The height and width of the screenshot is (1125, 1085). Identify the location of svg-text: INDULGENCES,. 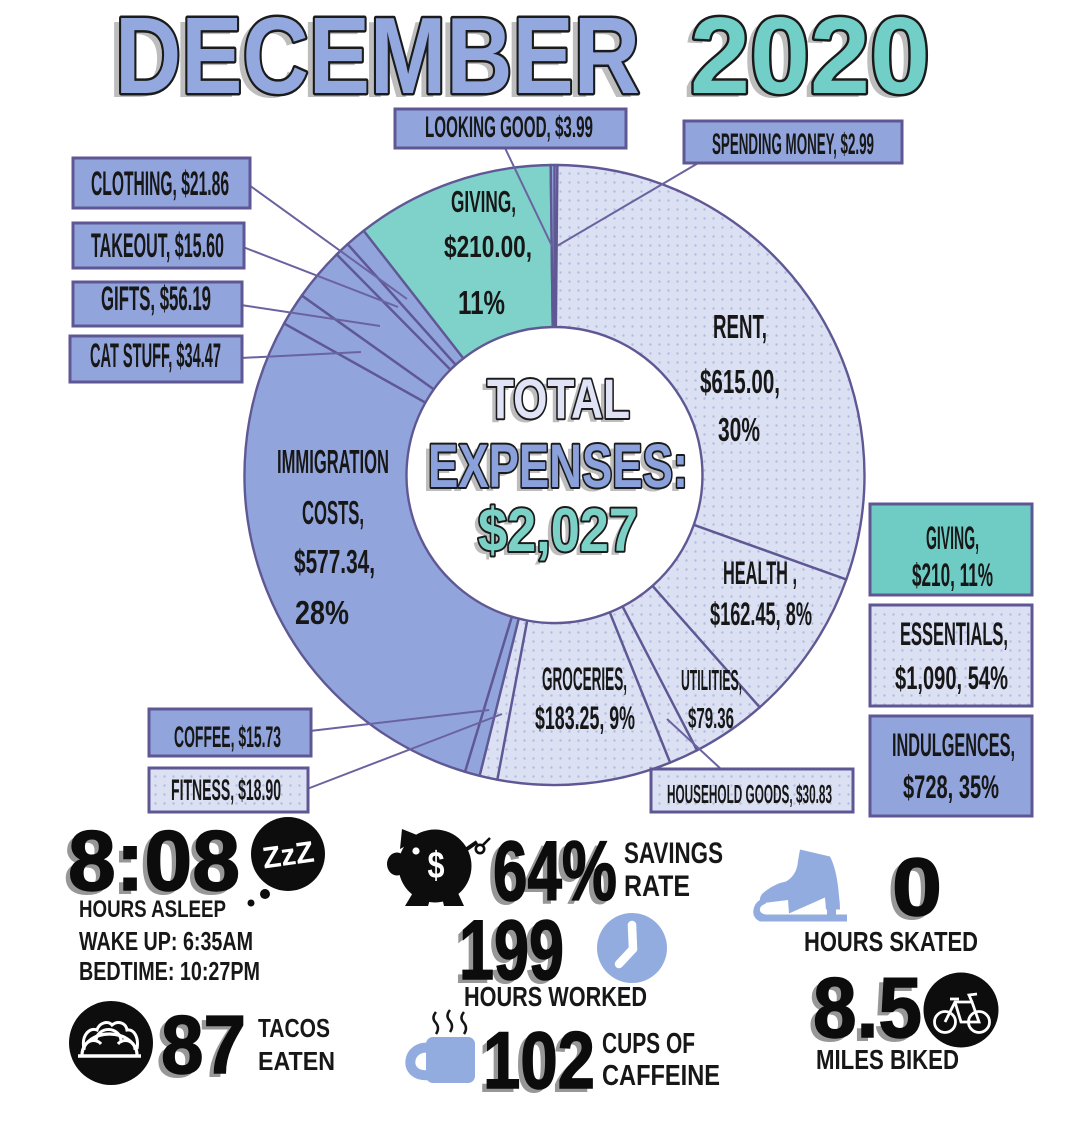
(953, 745).